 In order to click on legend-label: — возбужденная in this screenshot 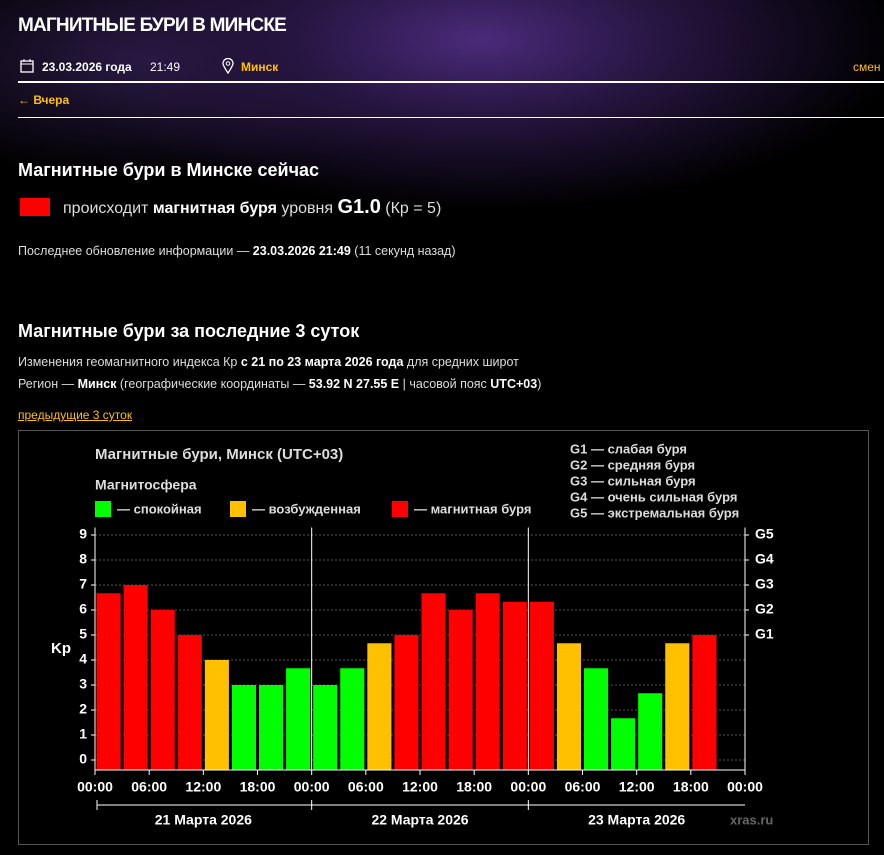, I will do `click(306, 508)`.